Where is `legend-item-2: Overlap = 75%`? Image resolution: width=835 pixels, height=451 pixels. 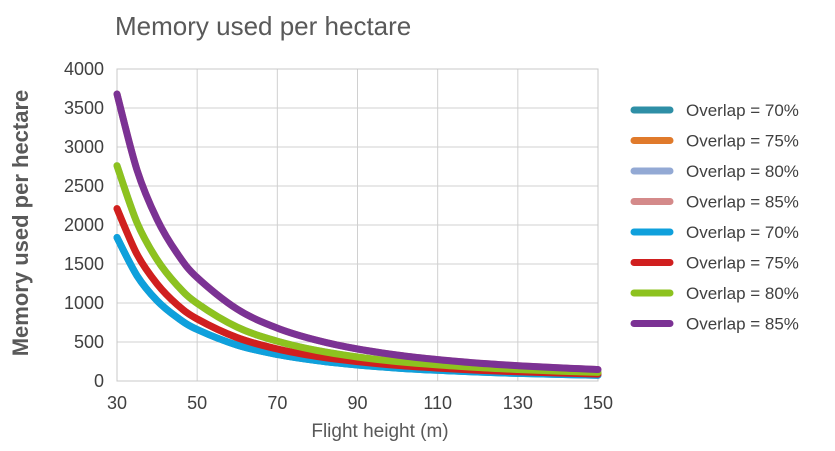 legend-item-2: Overlap = 75% is located at coordinates (714, 141).